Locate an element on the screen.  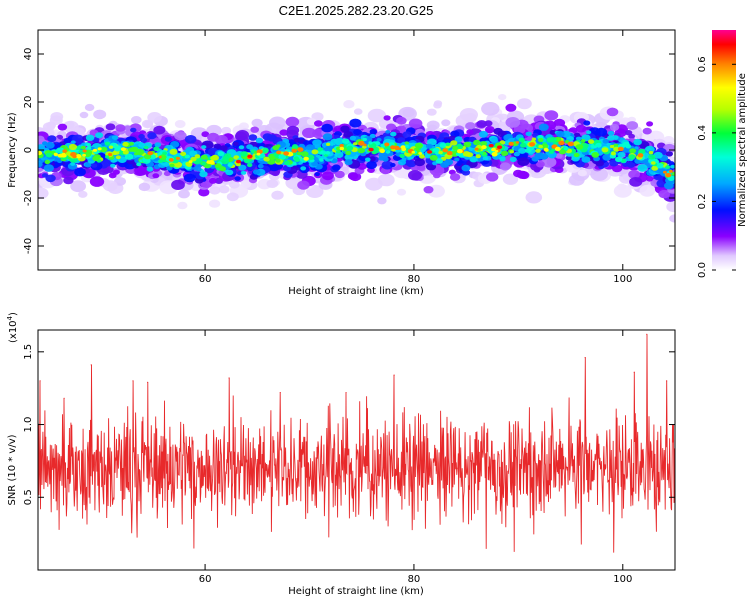
colorbar-label: Normalized spectral amplitude is located at coordinates (742, 150).